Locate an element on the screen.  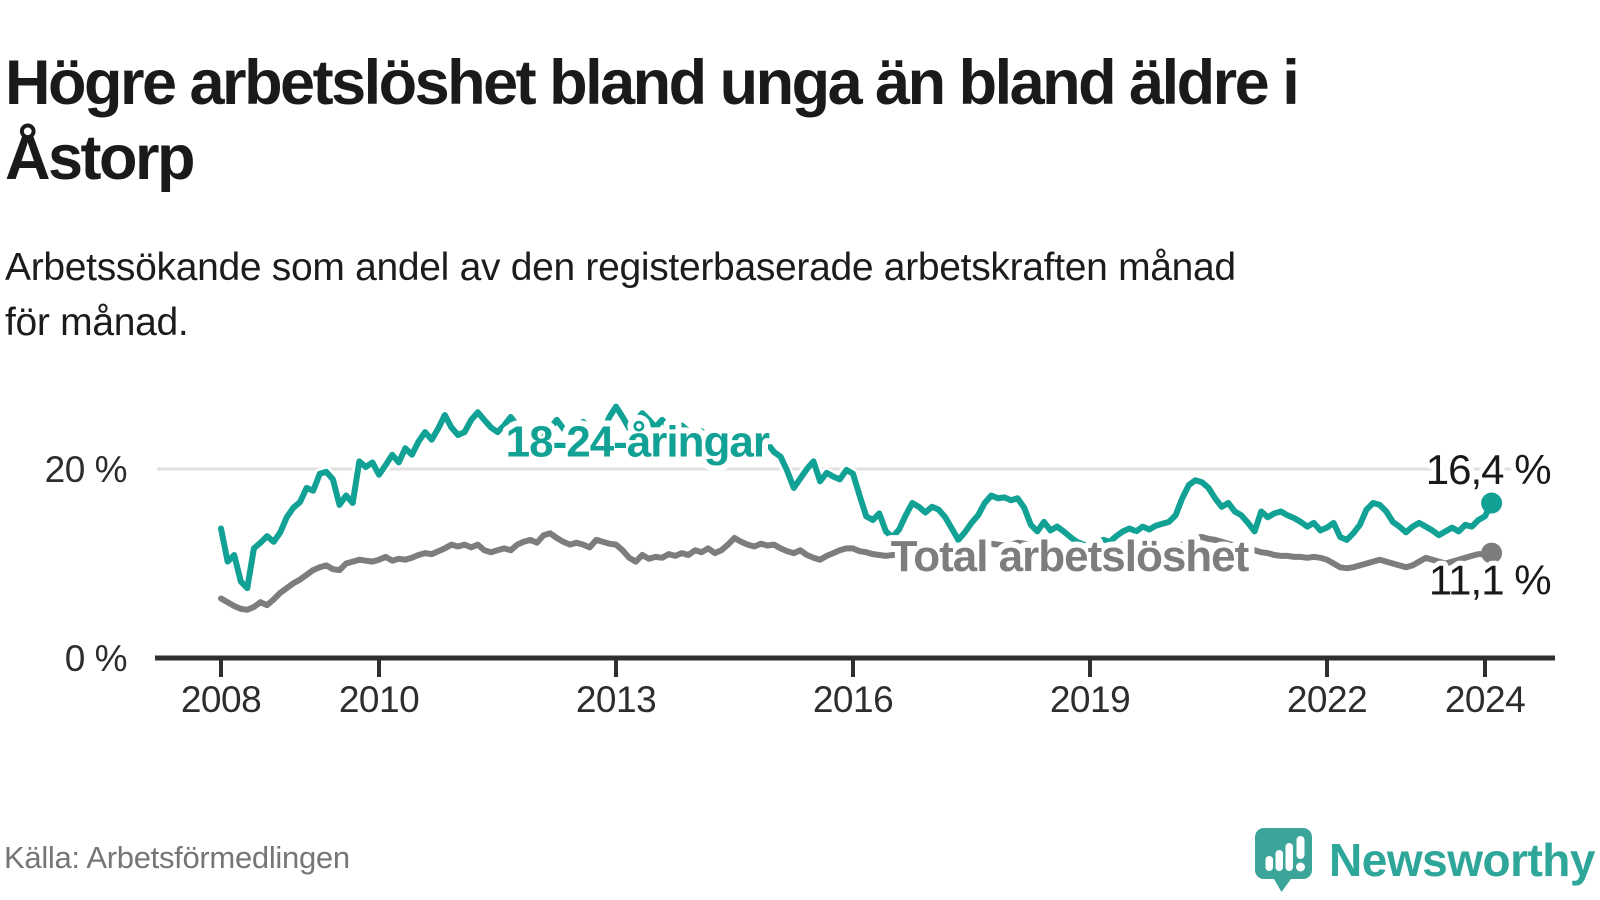
line-Total arbetslöshet is located at coordinates (856, 571).